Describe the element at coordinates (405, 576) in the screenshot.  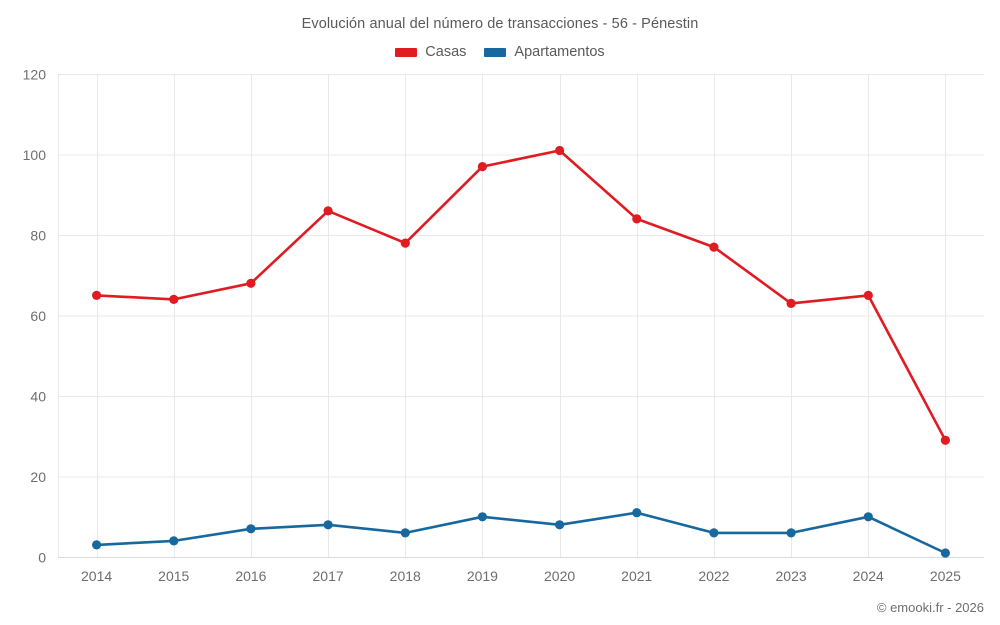
I see `x-axis-tick-label: 2018` at that location.